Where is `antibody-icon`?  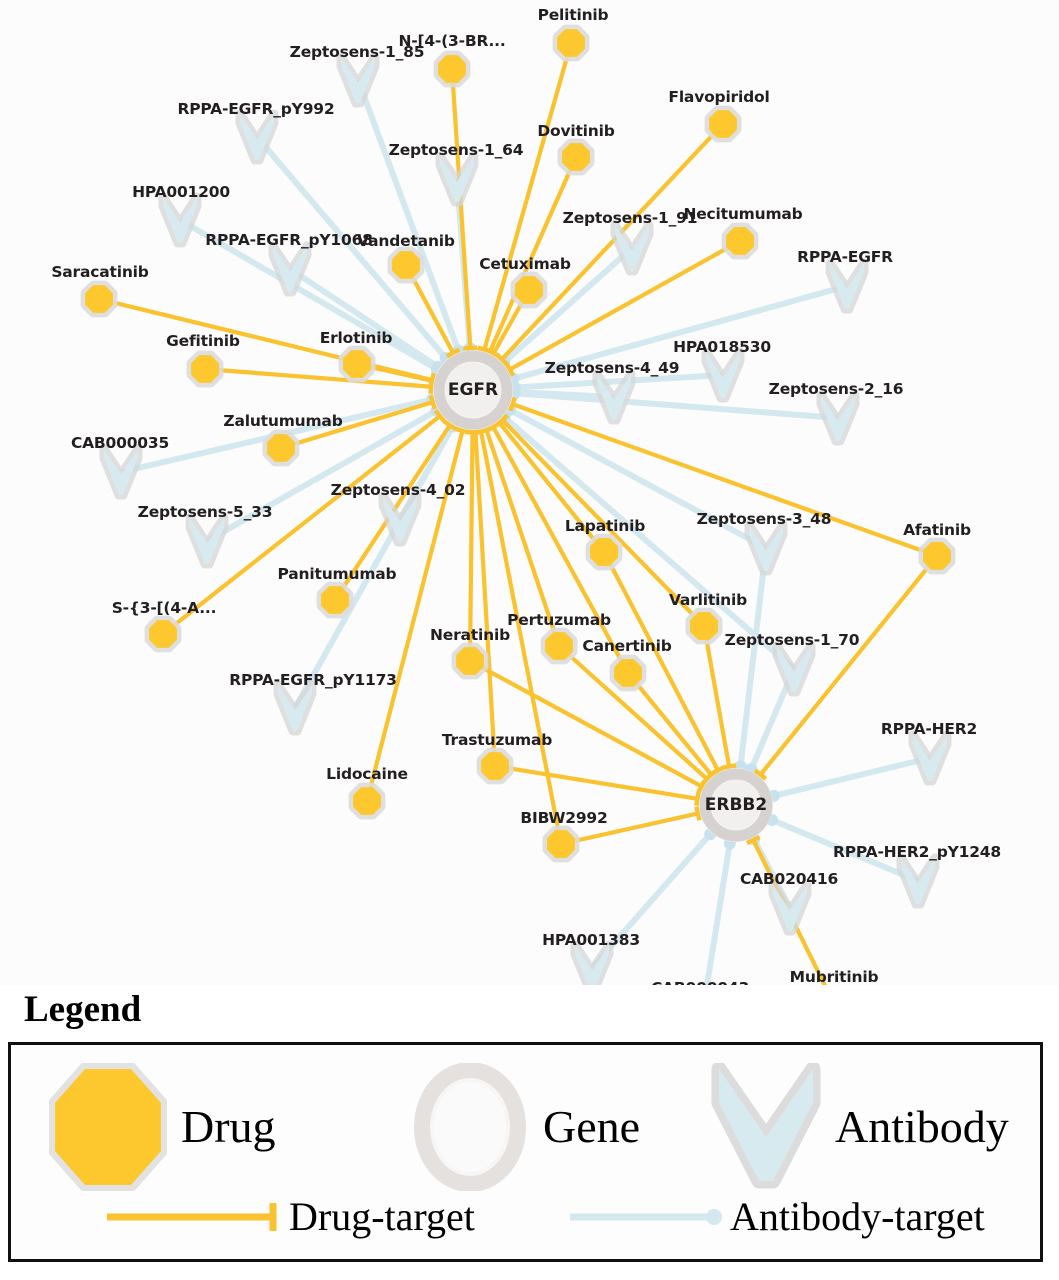 antibody-icon is located at coordinates (766, 1126).